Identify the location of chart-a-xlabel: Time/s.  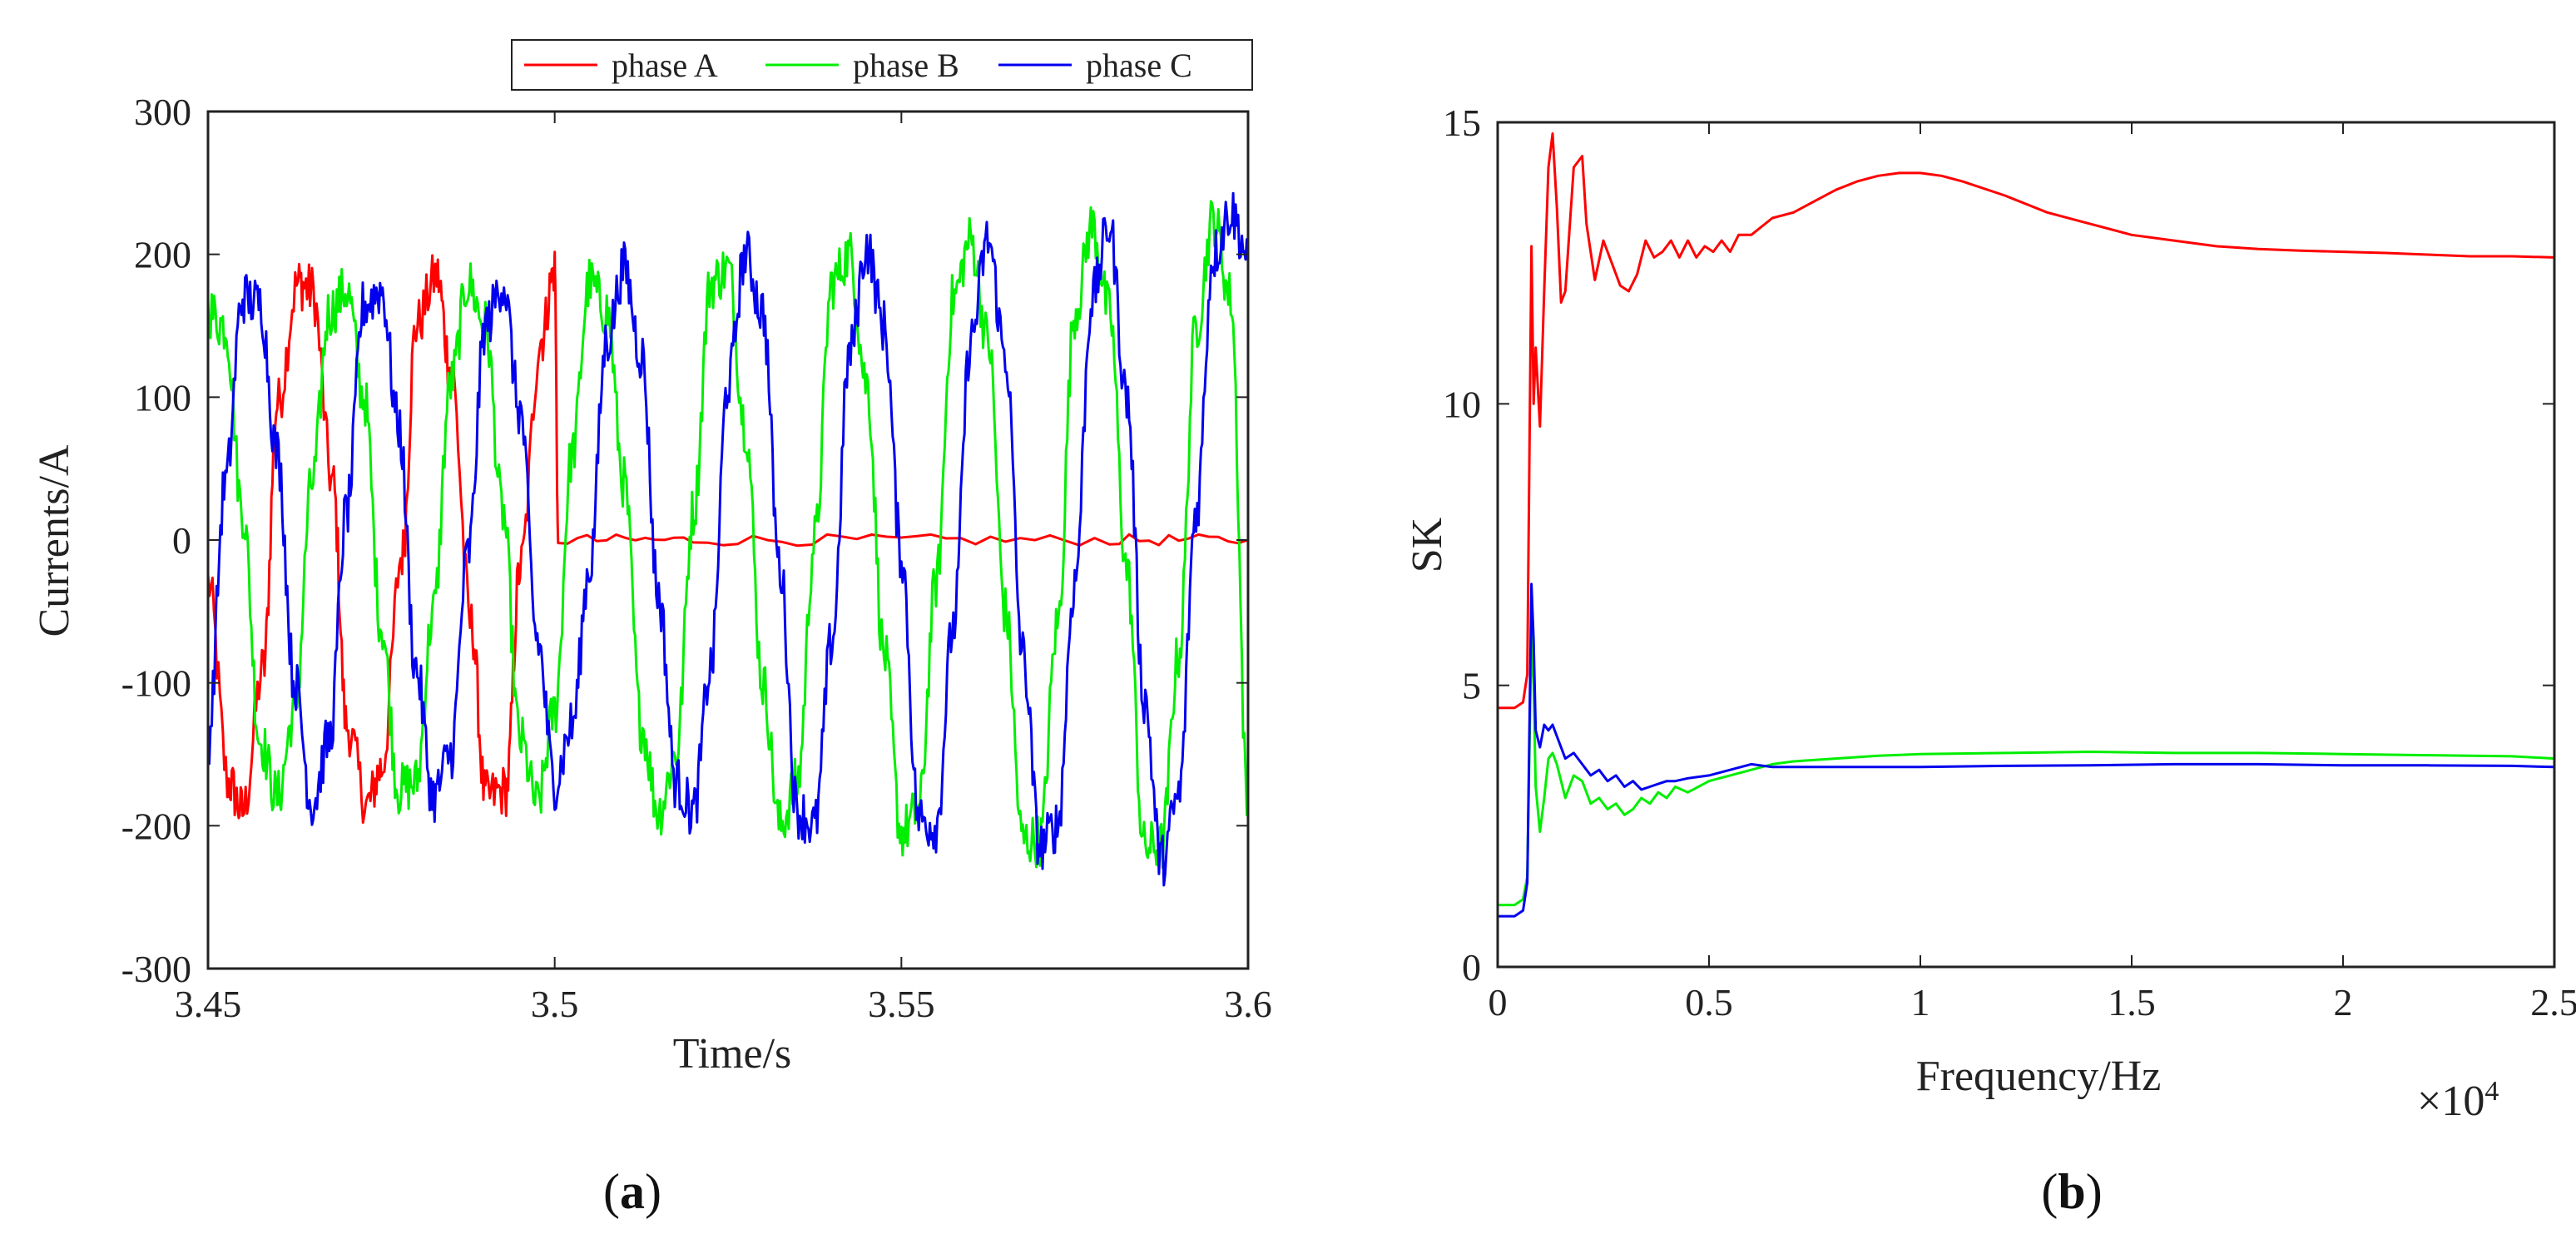
(732, 1054).